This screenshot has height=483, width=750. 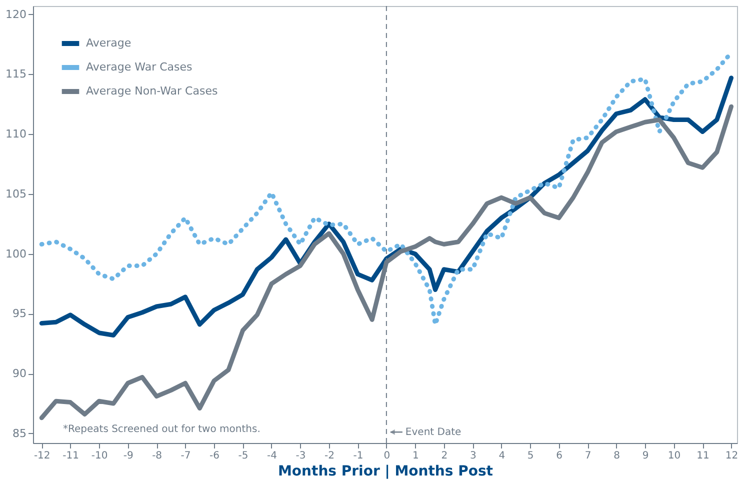 What do you see at coordinates (157, 456) in the screenshot?
I see `x-tick-label: -8` at bounding box center [157, 456].